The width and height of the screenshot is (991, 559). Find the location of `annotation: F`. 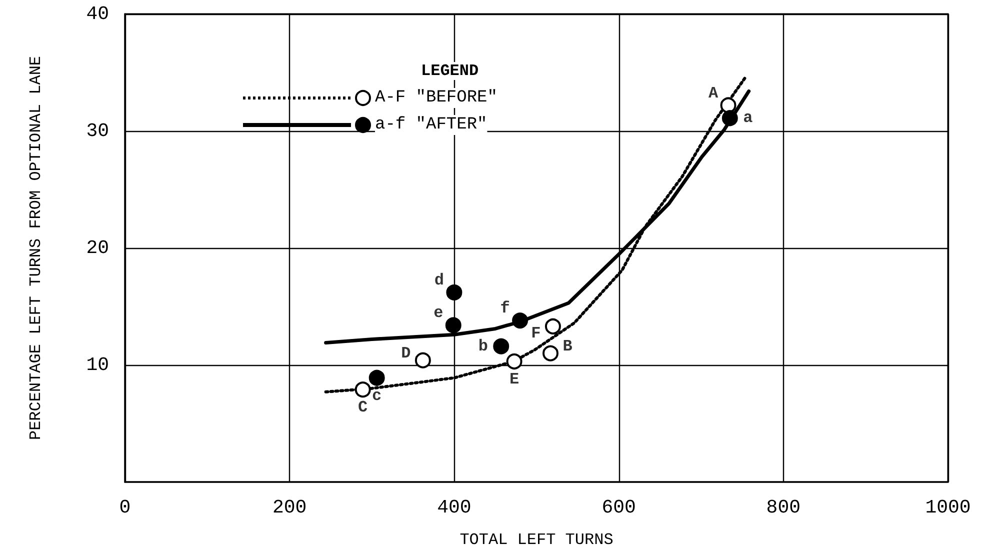

annotation: F is located at coordinates (536, 333).